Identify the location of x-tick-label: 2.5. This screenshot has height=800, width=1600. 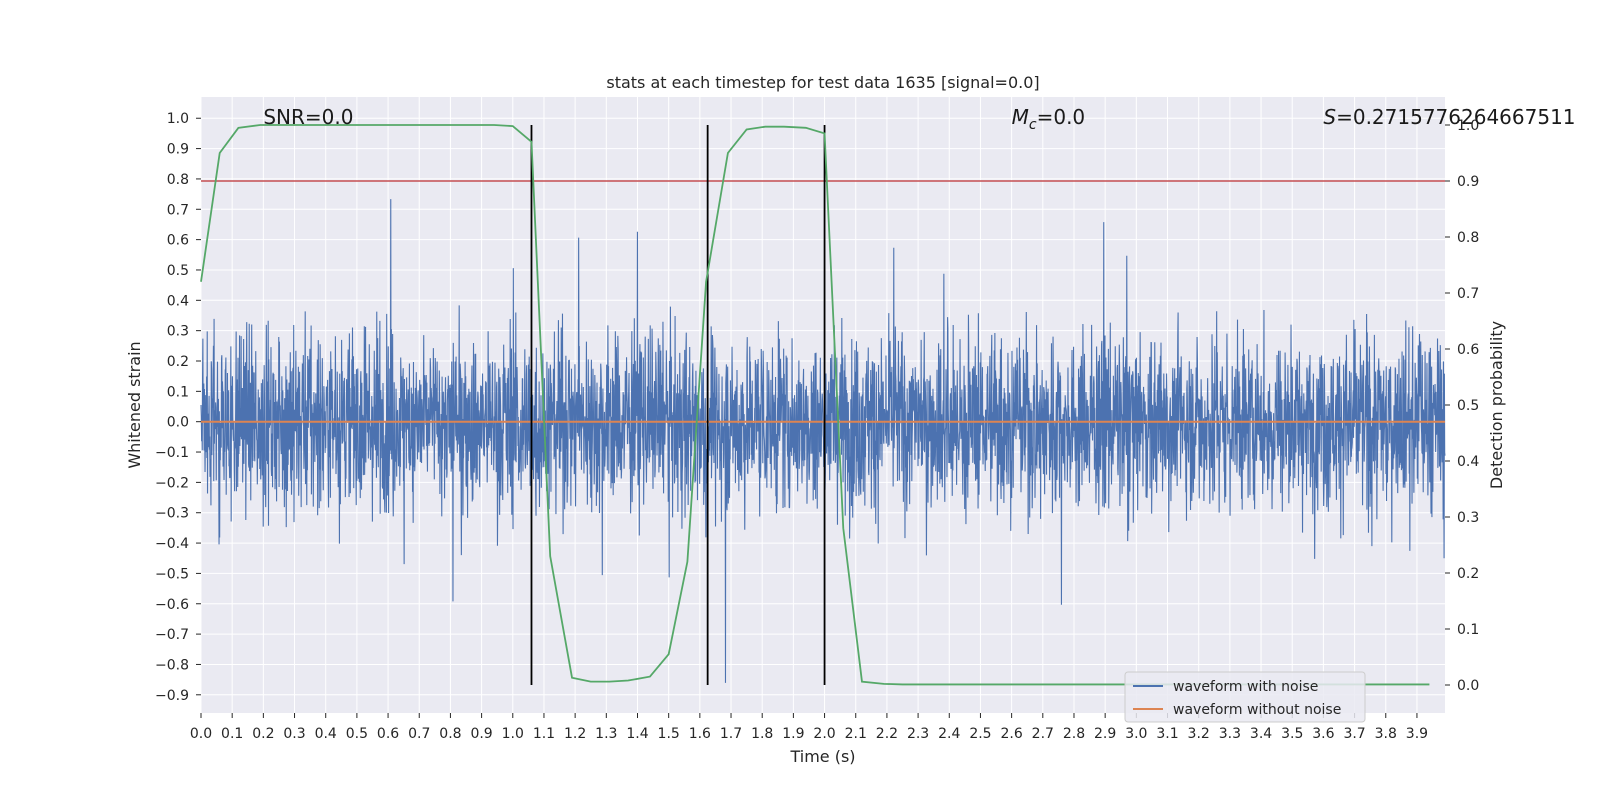
(980, 734).